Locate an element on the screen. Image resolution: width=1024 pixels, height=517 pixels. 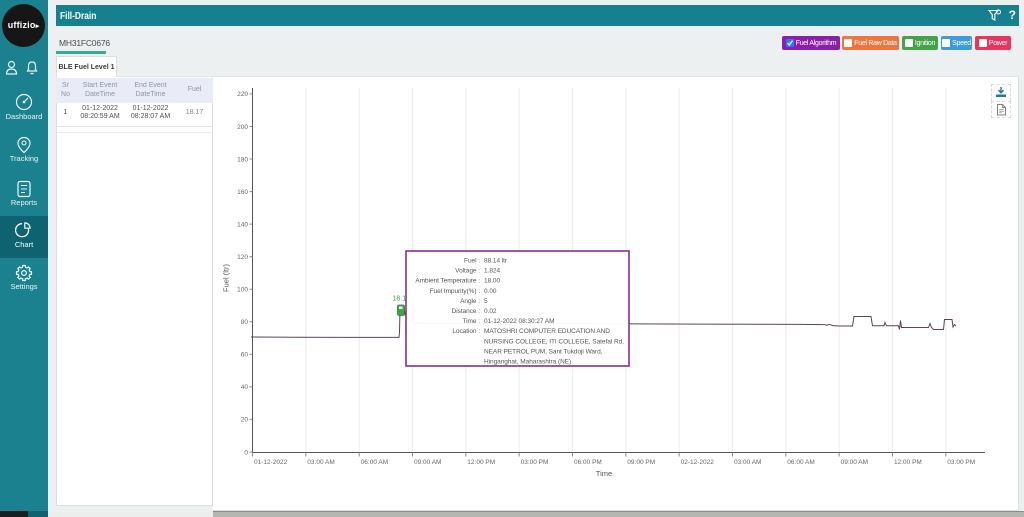
svg-text: 180 is located at coordinates (242, 159).